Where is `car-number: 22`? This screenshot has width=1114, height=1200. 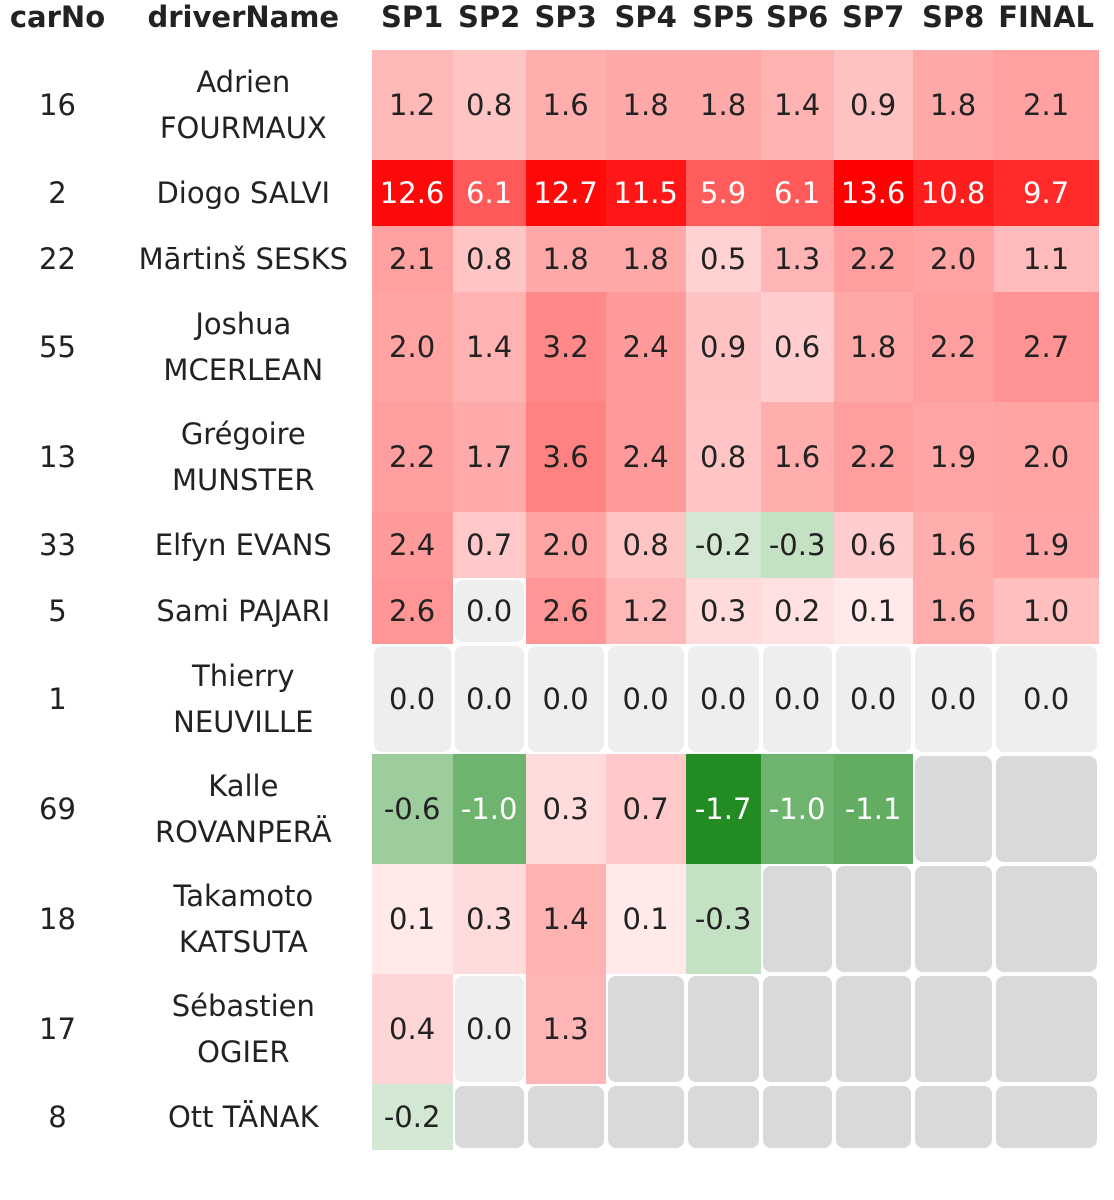 car-number: 22 is located at coordinates (57, 259).